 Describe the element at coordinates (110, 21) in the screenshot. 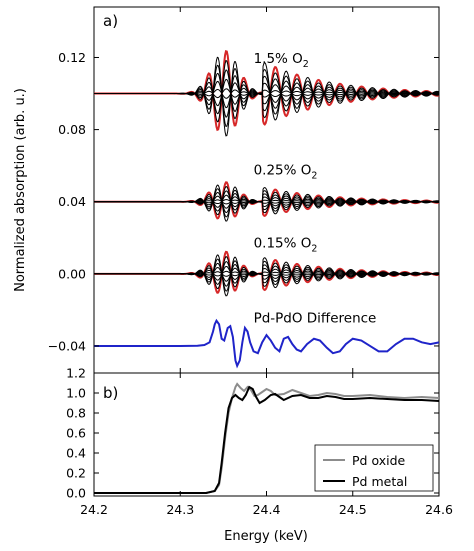

I see `panel-a-letter: a)` at that location.